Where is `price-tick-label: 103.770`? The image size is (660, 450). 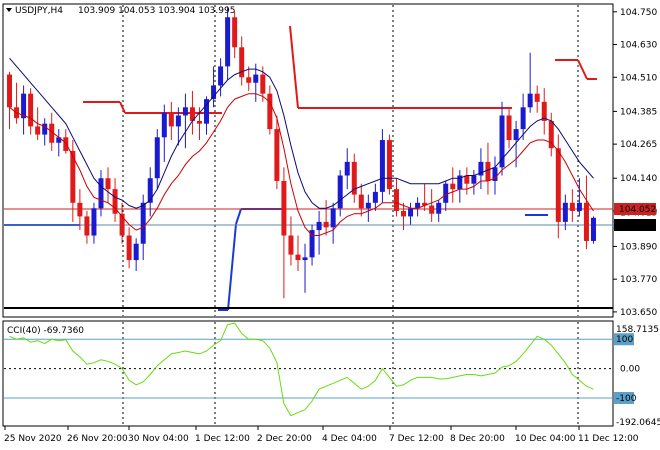 price-tick-label: 103.770 is located at coordinates (638, 280).